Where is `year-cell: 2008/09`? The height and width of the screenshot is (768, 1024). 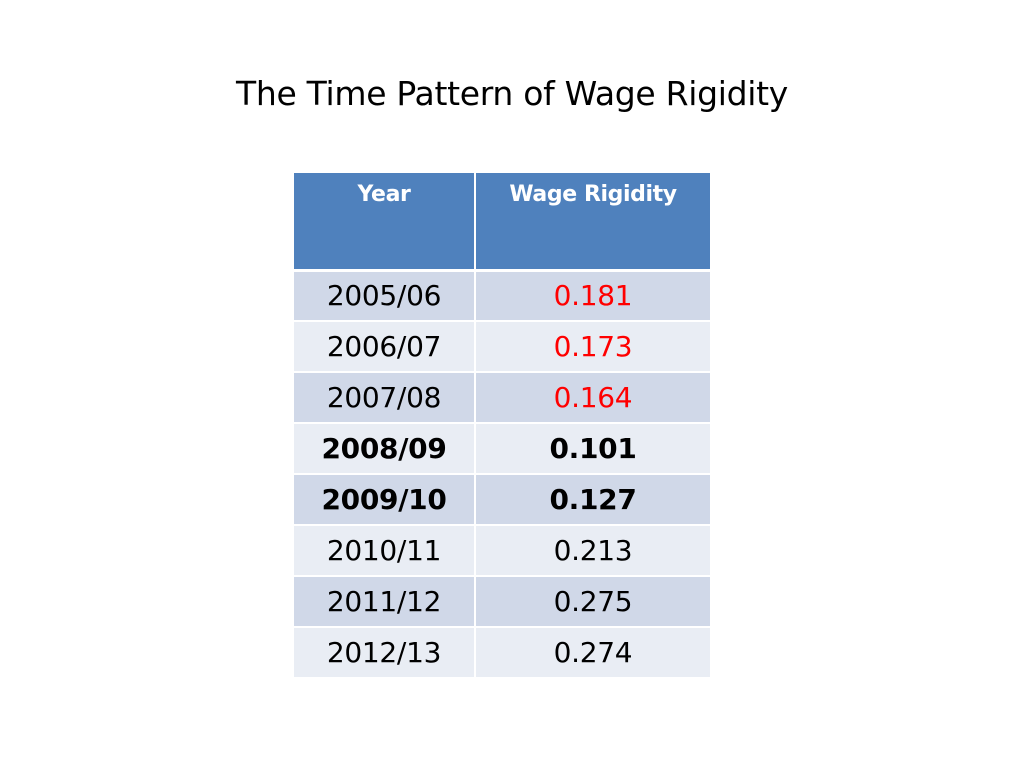 year-cell: 2008/09 is located at coordinates (385, 449).